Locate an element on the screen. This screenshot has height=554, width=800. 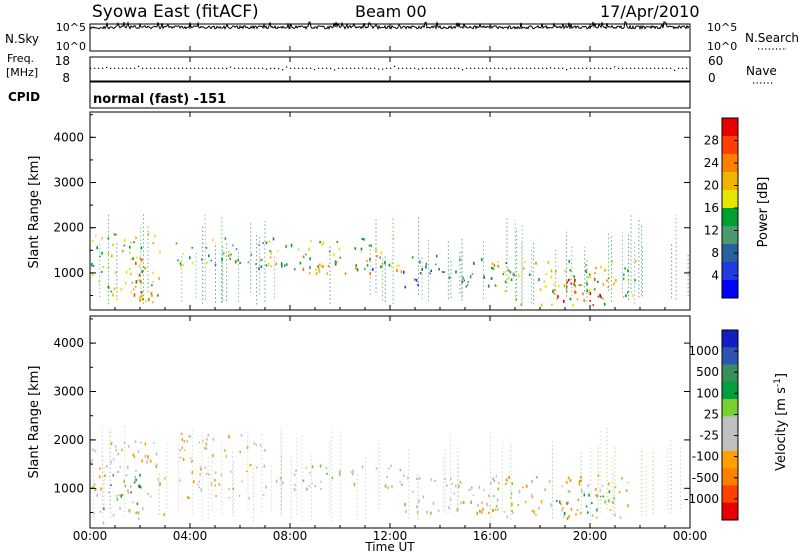
velocity-colorbar-label: Velocity [m s-1] is located at coordinates (781, 422).